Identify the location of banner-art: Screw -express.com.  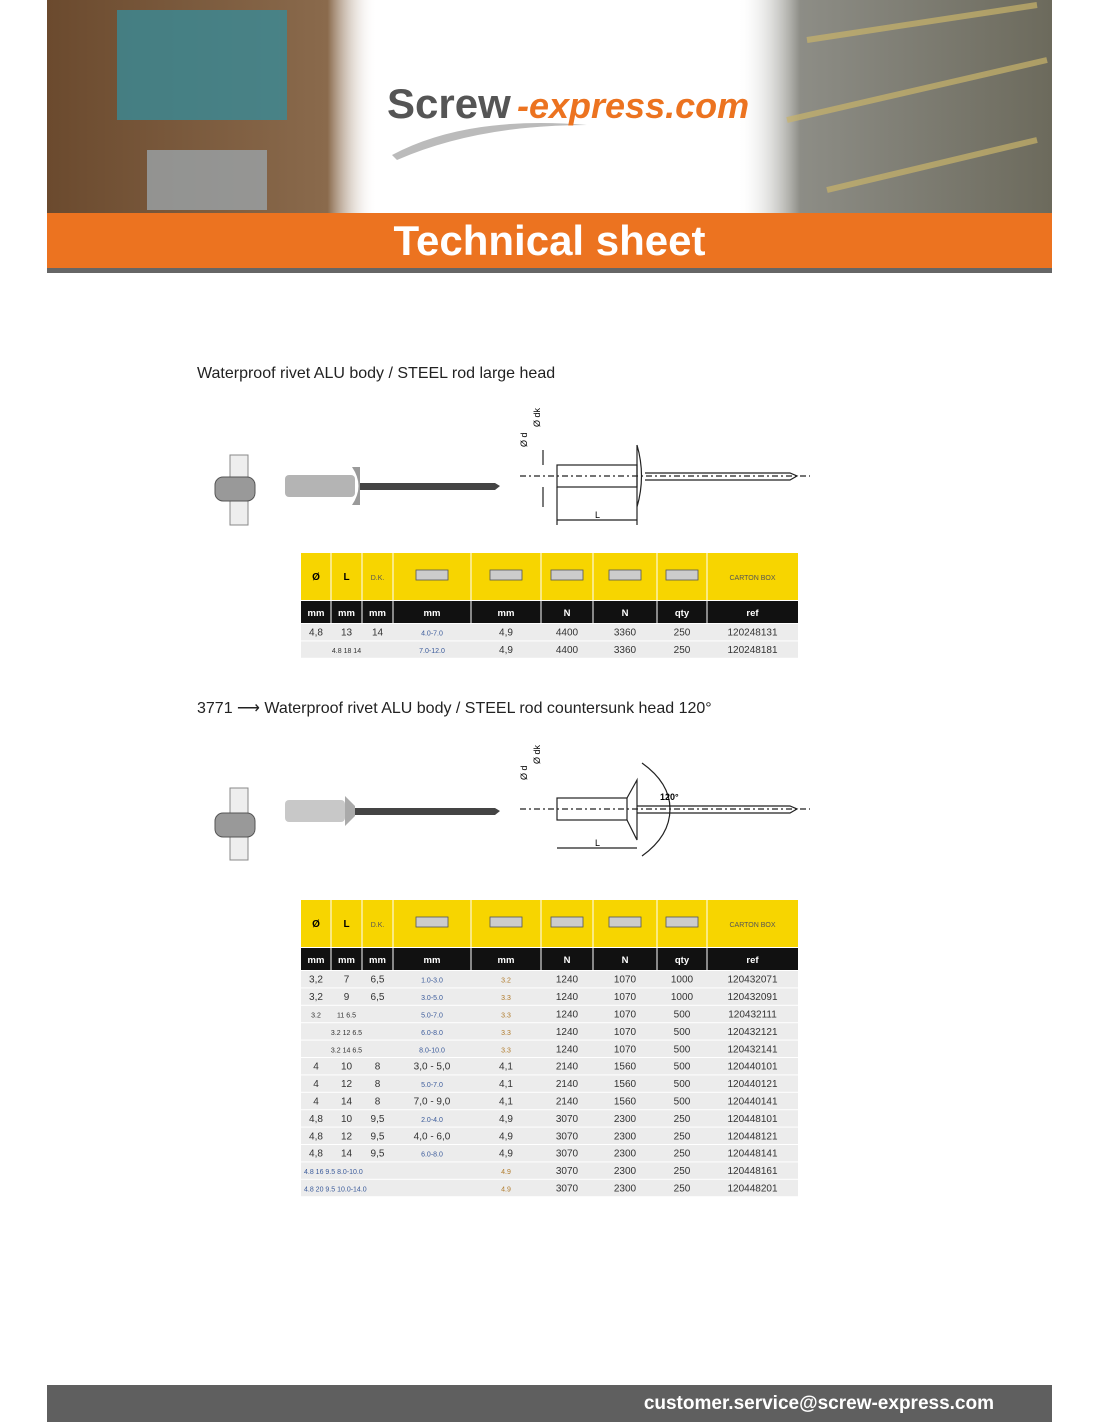
(549, 106).